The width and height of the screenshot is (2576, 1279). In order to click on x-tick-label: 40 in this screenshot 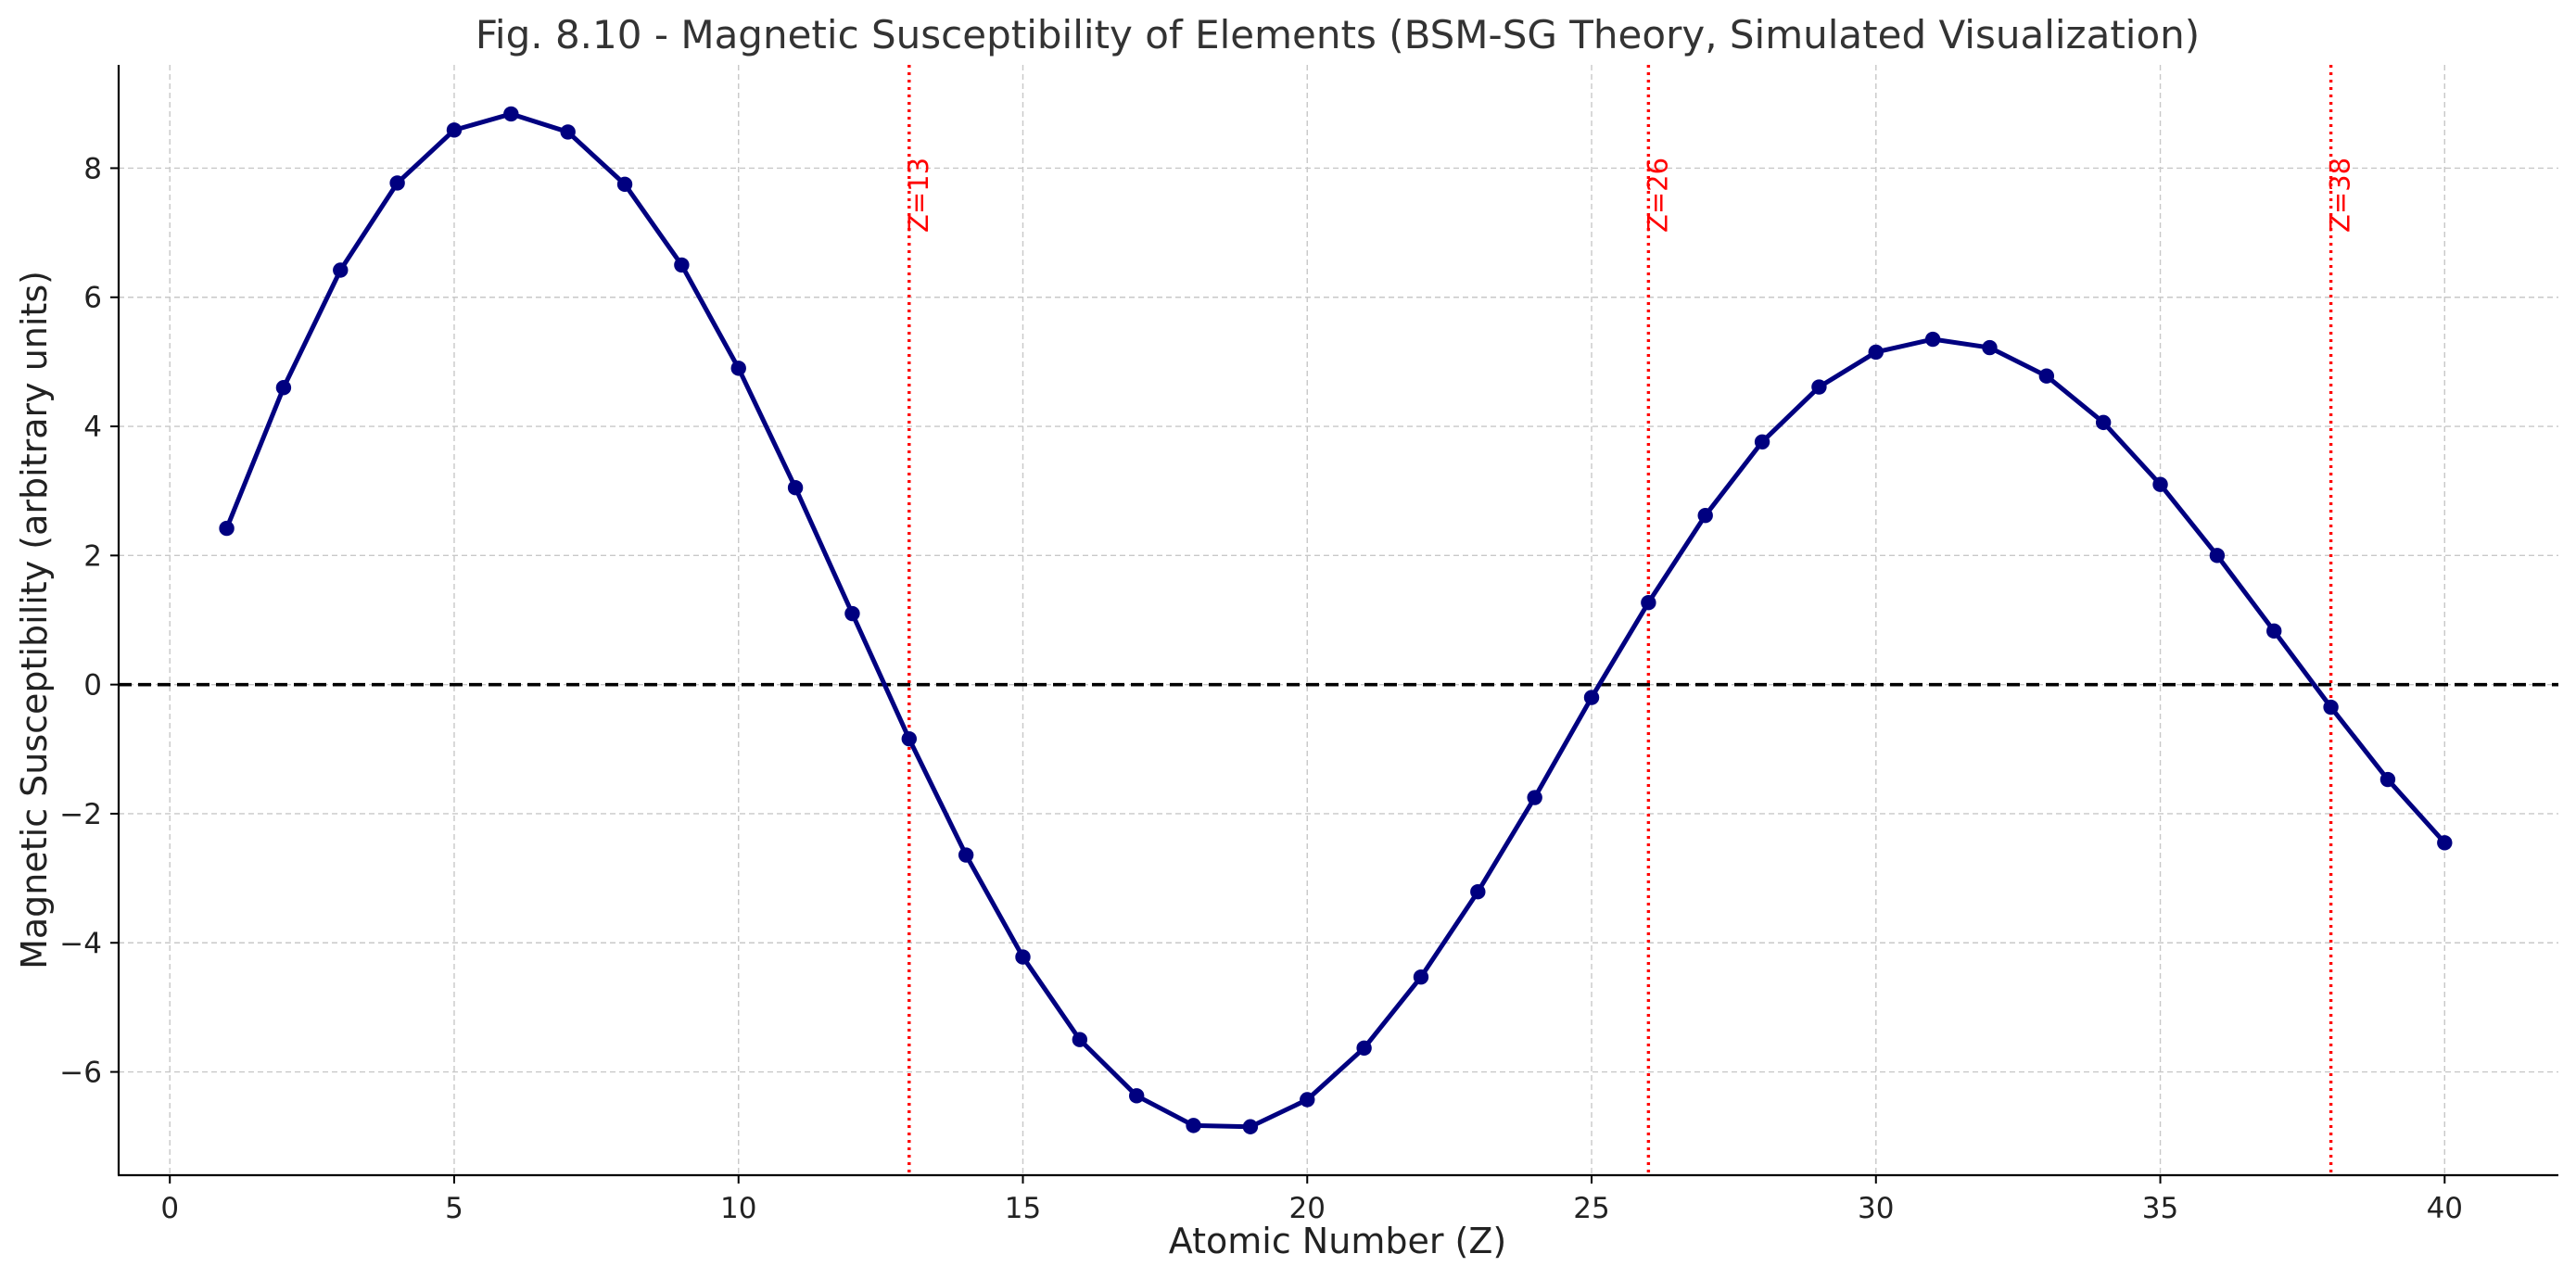, I will do `click(2445, 1208)`.